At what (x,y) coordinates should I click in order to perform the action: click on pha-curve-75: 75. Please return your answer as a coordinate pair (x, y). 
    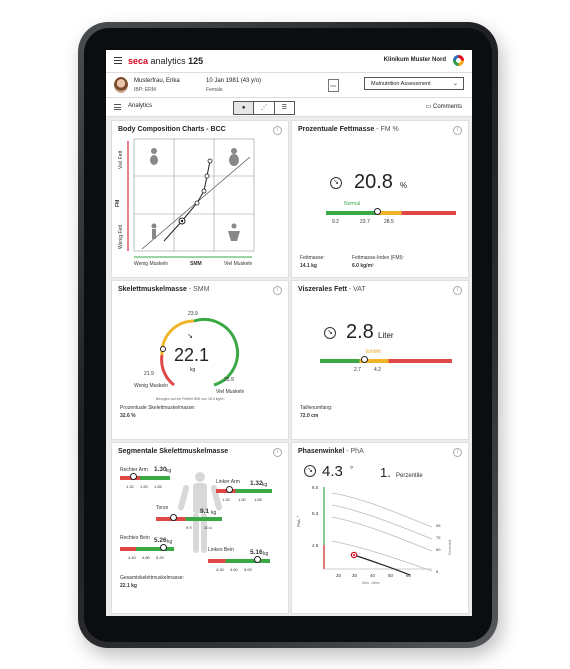
    Looking at the image, I should click on (438, 537).